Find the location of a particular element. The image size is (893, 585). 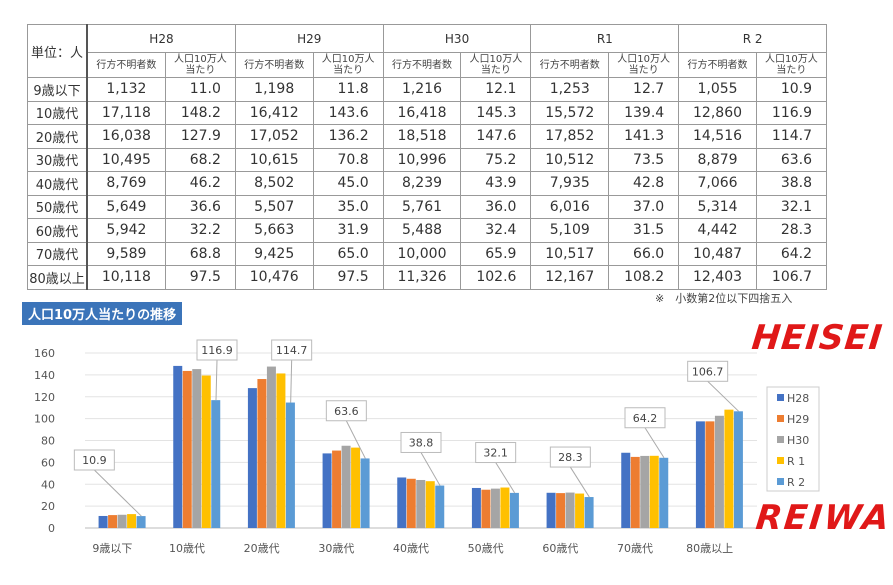

count-cell: 1,253 is located at coordinates (570, 89).